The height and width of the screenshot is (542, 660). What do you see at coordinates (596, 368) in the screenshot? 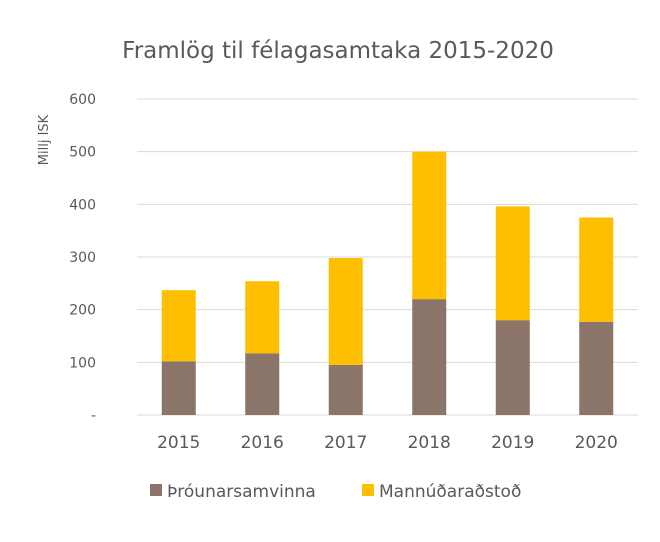
I see `bar-throunarsamvinna-2020` at bounding box center [596, 368].